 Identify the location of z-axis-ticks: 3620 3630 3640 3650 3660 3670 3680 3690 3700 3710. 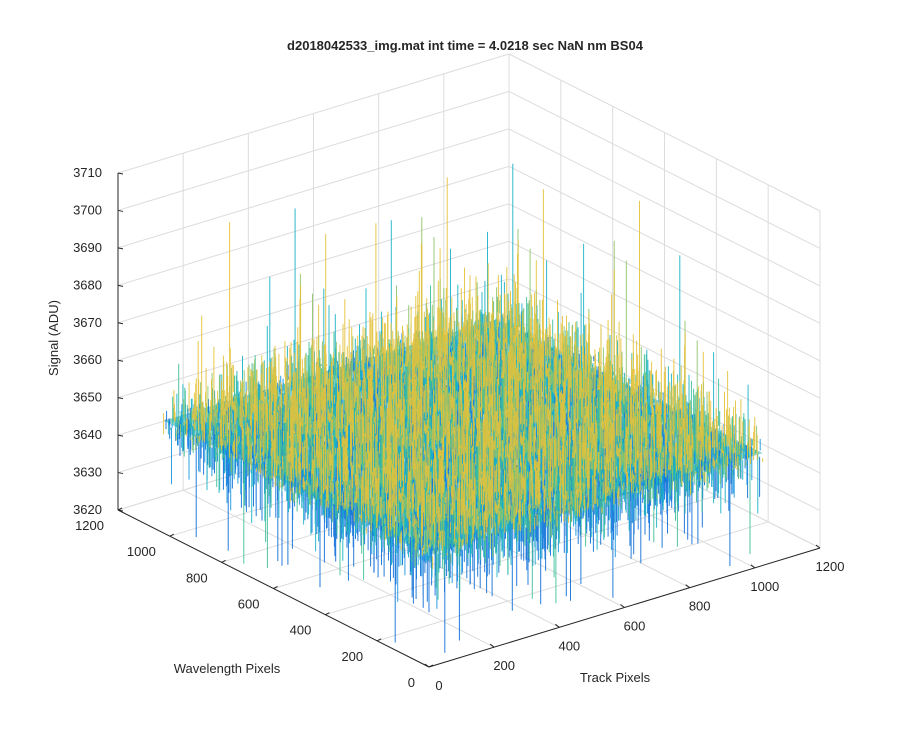
(98, 341).